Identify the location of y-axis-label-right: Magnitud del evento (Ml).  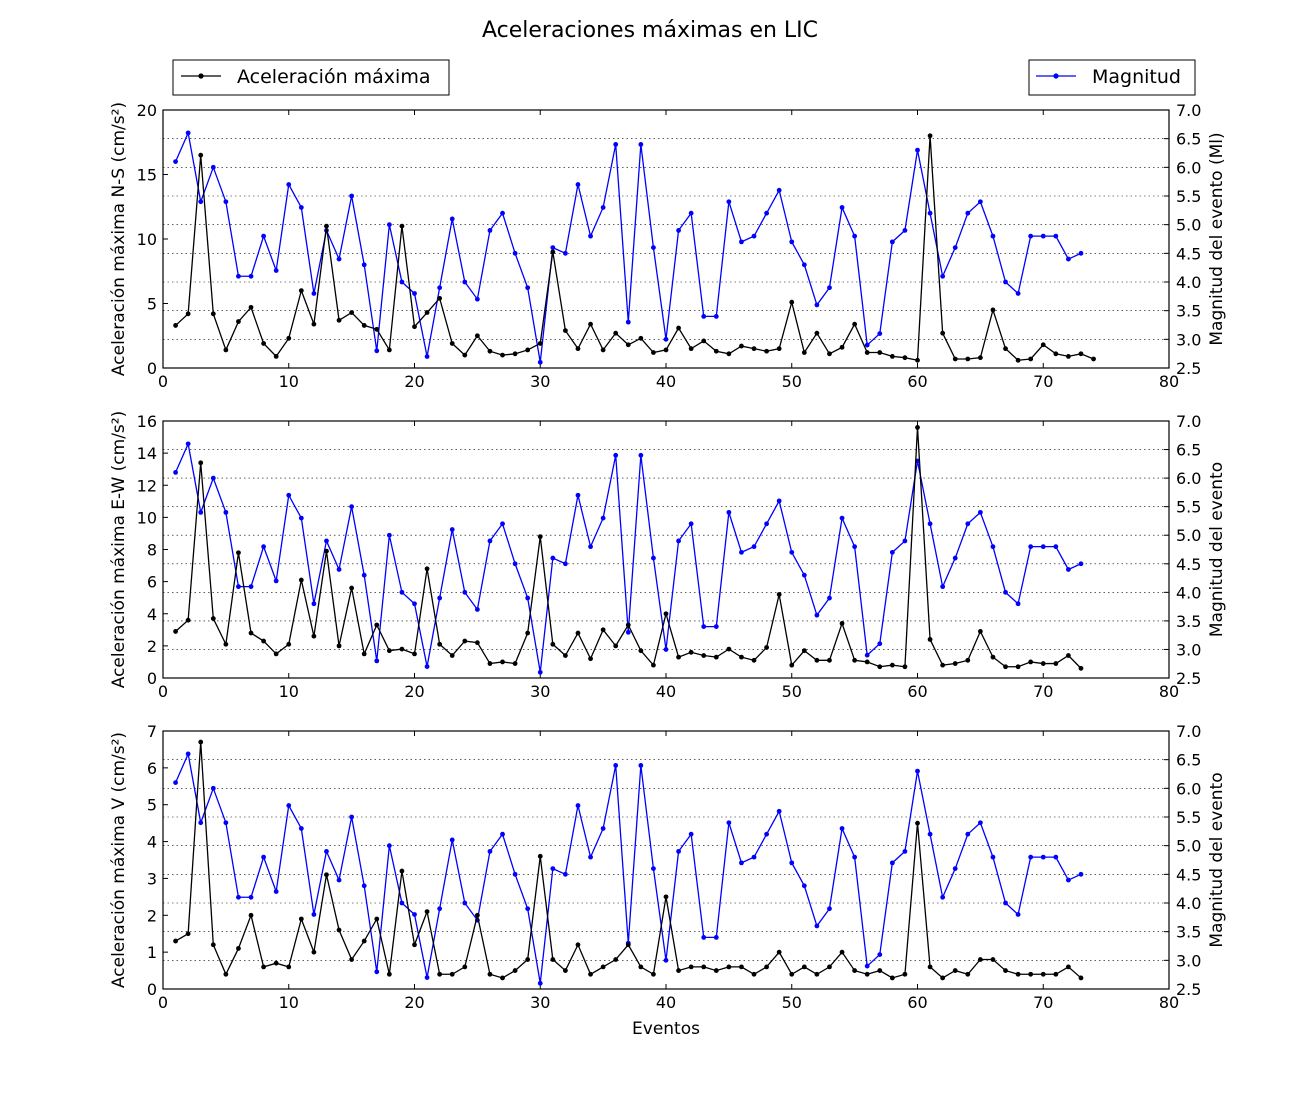
(1217, 238).